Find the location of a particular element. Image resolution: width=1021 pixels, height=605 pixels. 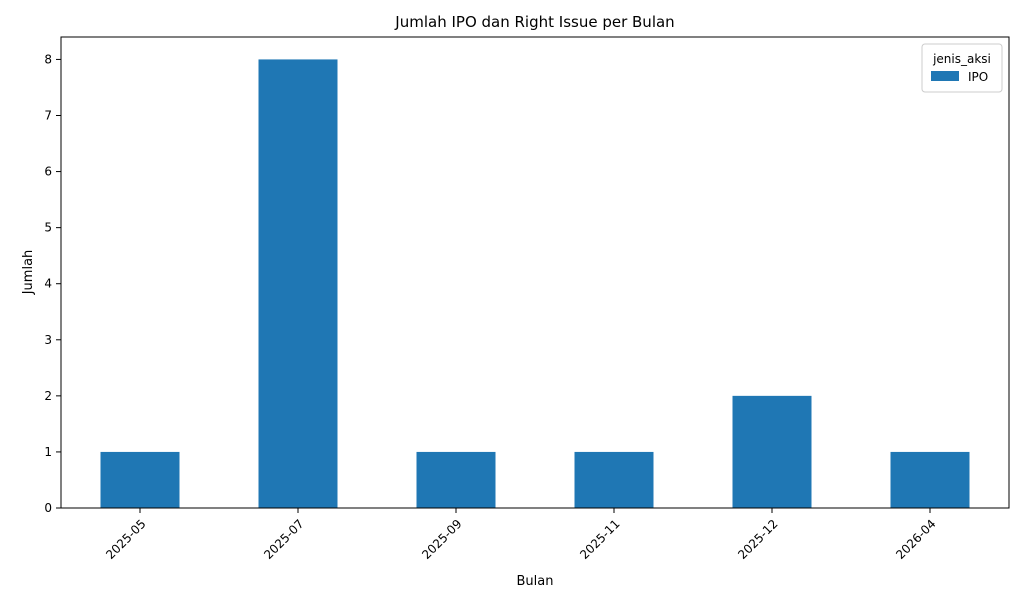

x-tick-label: 2026-04 is located at coordinates (915, 539).